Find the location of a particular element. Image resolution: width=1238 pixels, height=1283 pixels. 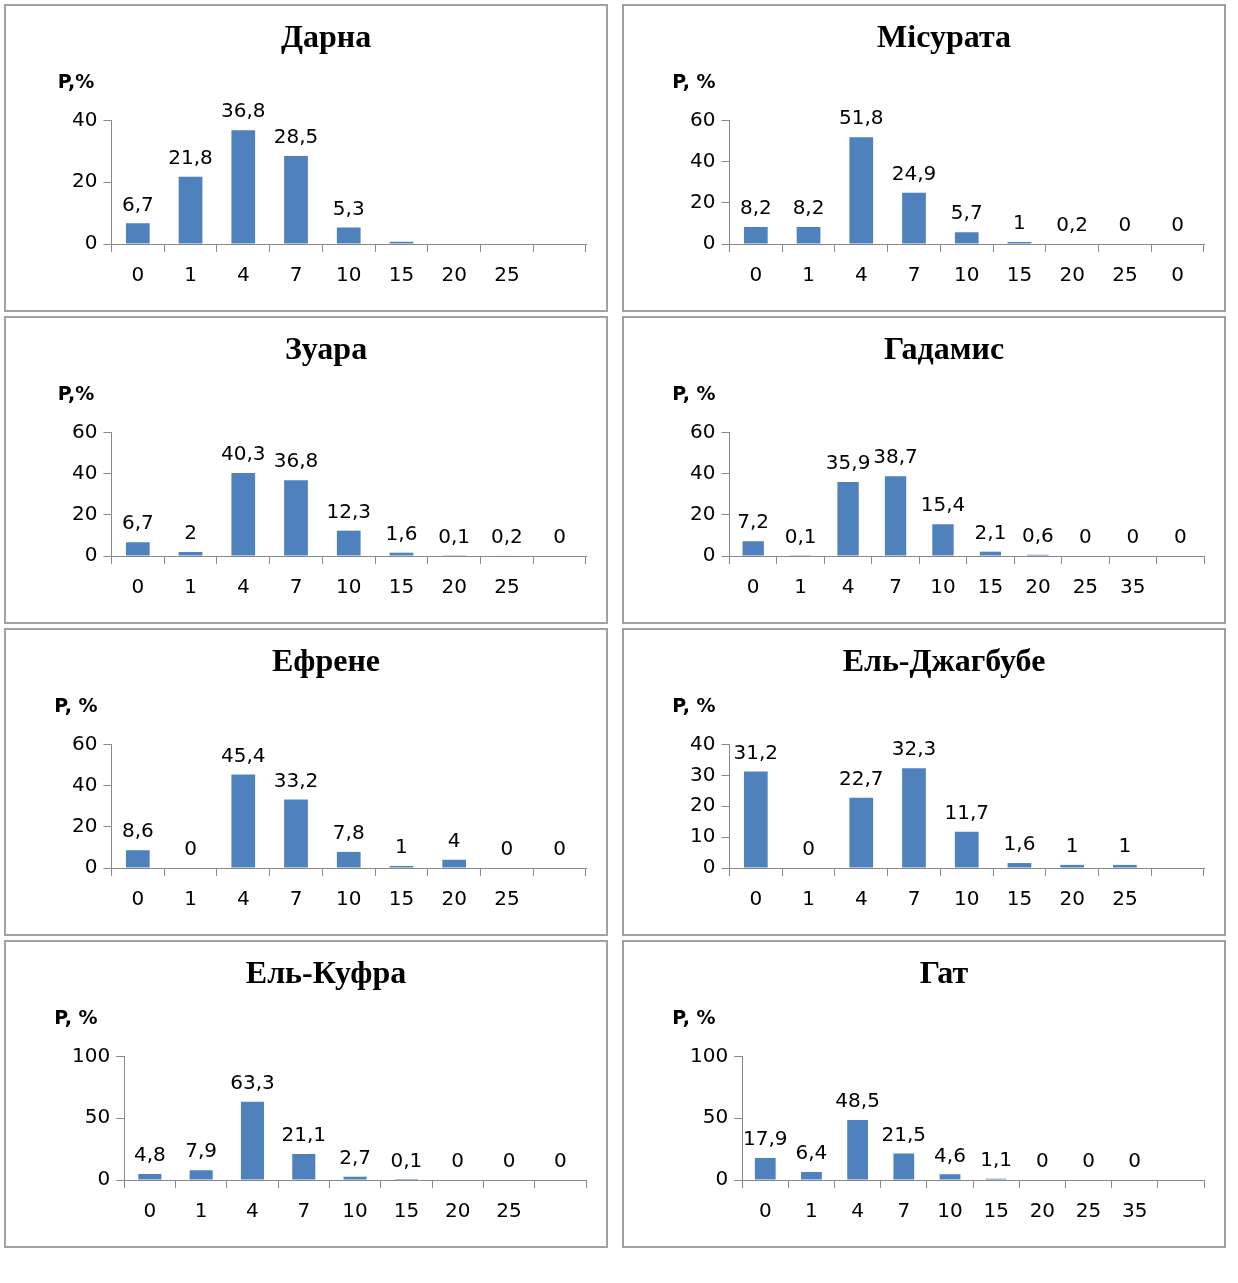

data-label: 8,6 is located at coordinates (137, 830).